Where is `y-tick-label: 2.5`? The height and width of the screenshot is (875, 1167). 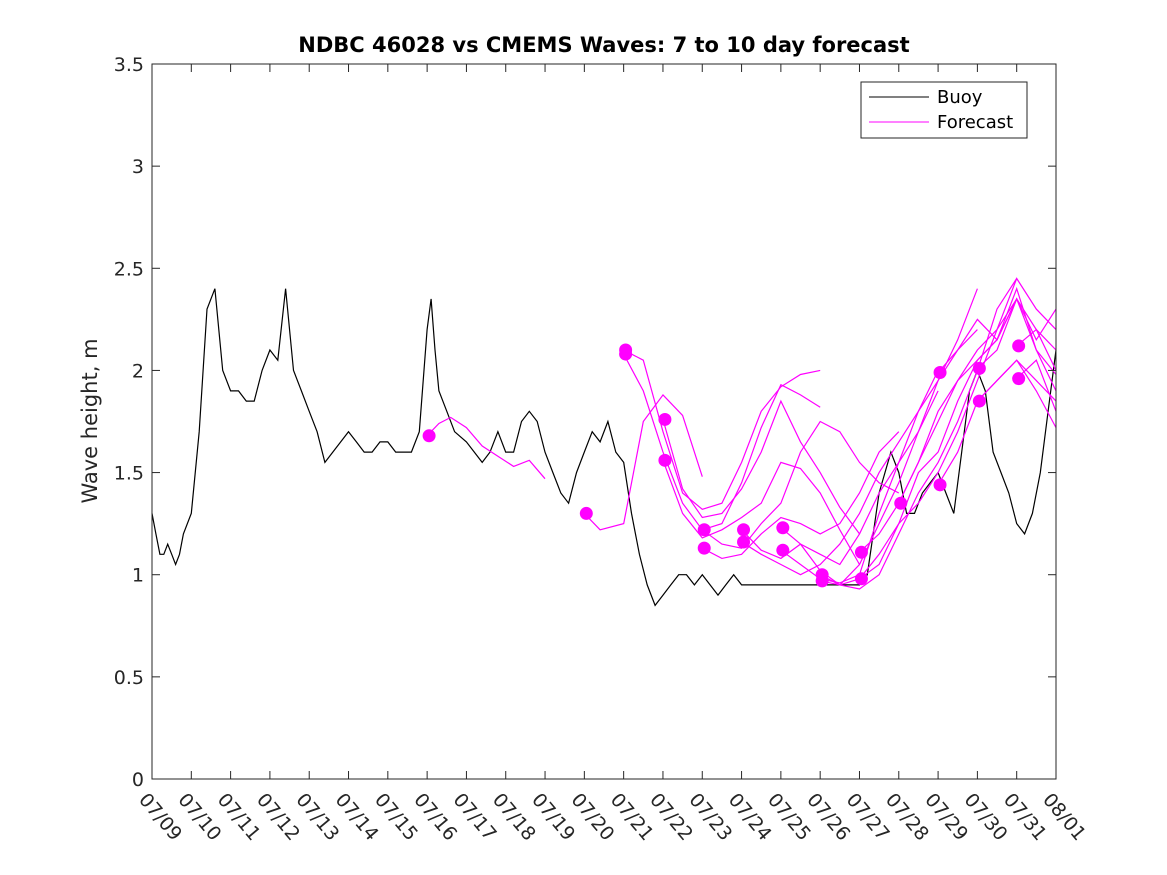
y-tick-label: 2.5 is located at coordinates (129, 269).